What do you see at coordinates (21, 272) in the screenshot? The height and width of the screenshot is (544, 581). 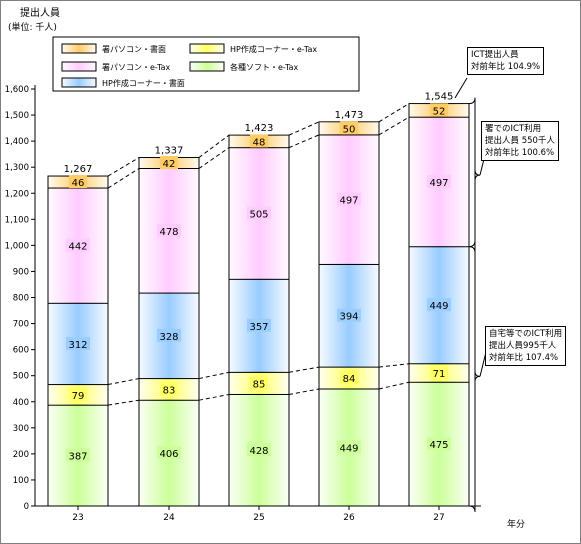 I see `y-tick-label: 900` at bounding box center [21, 272].